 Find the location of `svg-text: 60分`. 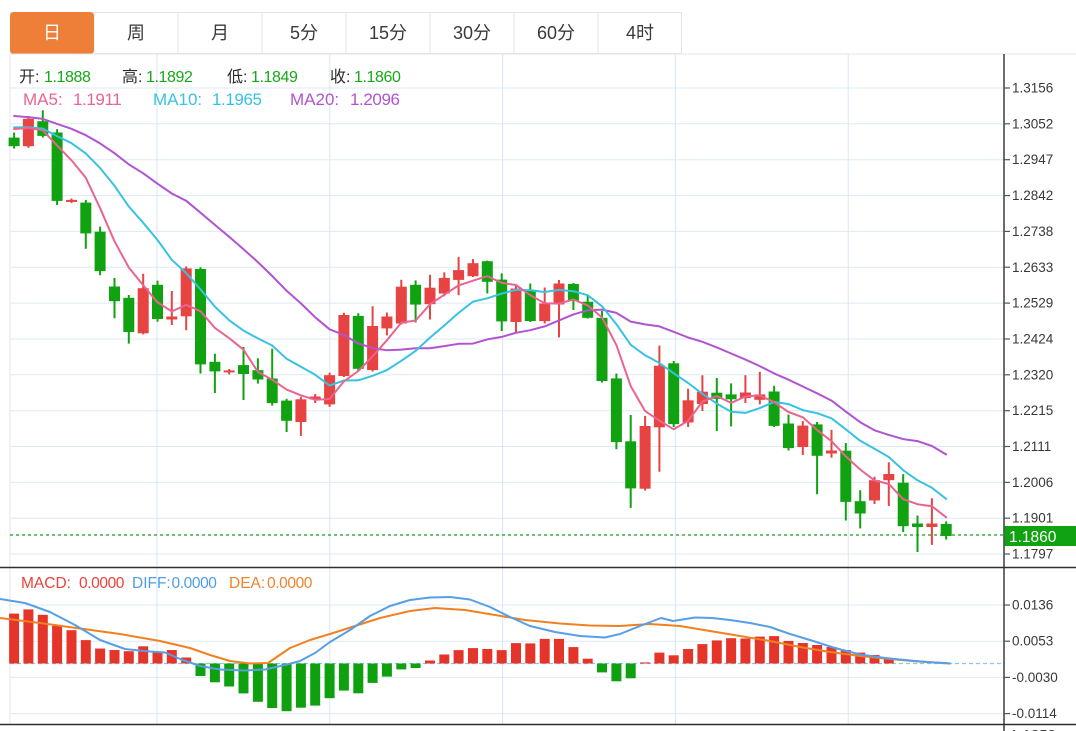

svg-text: 60分 is located at coordinates (556, 33).